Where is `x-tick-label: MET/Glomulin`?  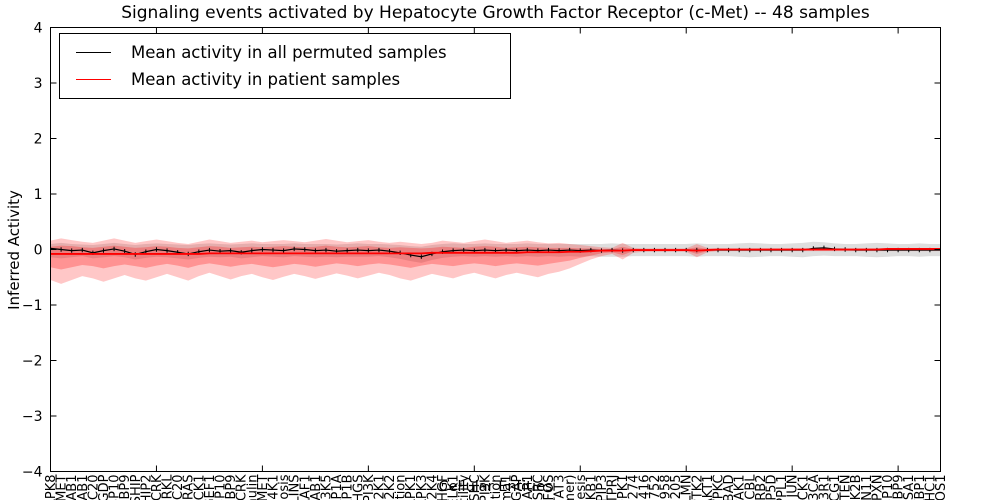 x-tick-label: MET/Glomulin is located at coordinates (252, 487).